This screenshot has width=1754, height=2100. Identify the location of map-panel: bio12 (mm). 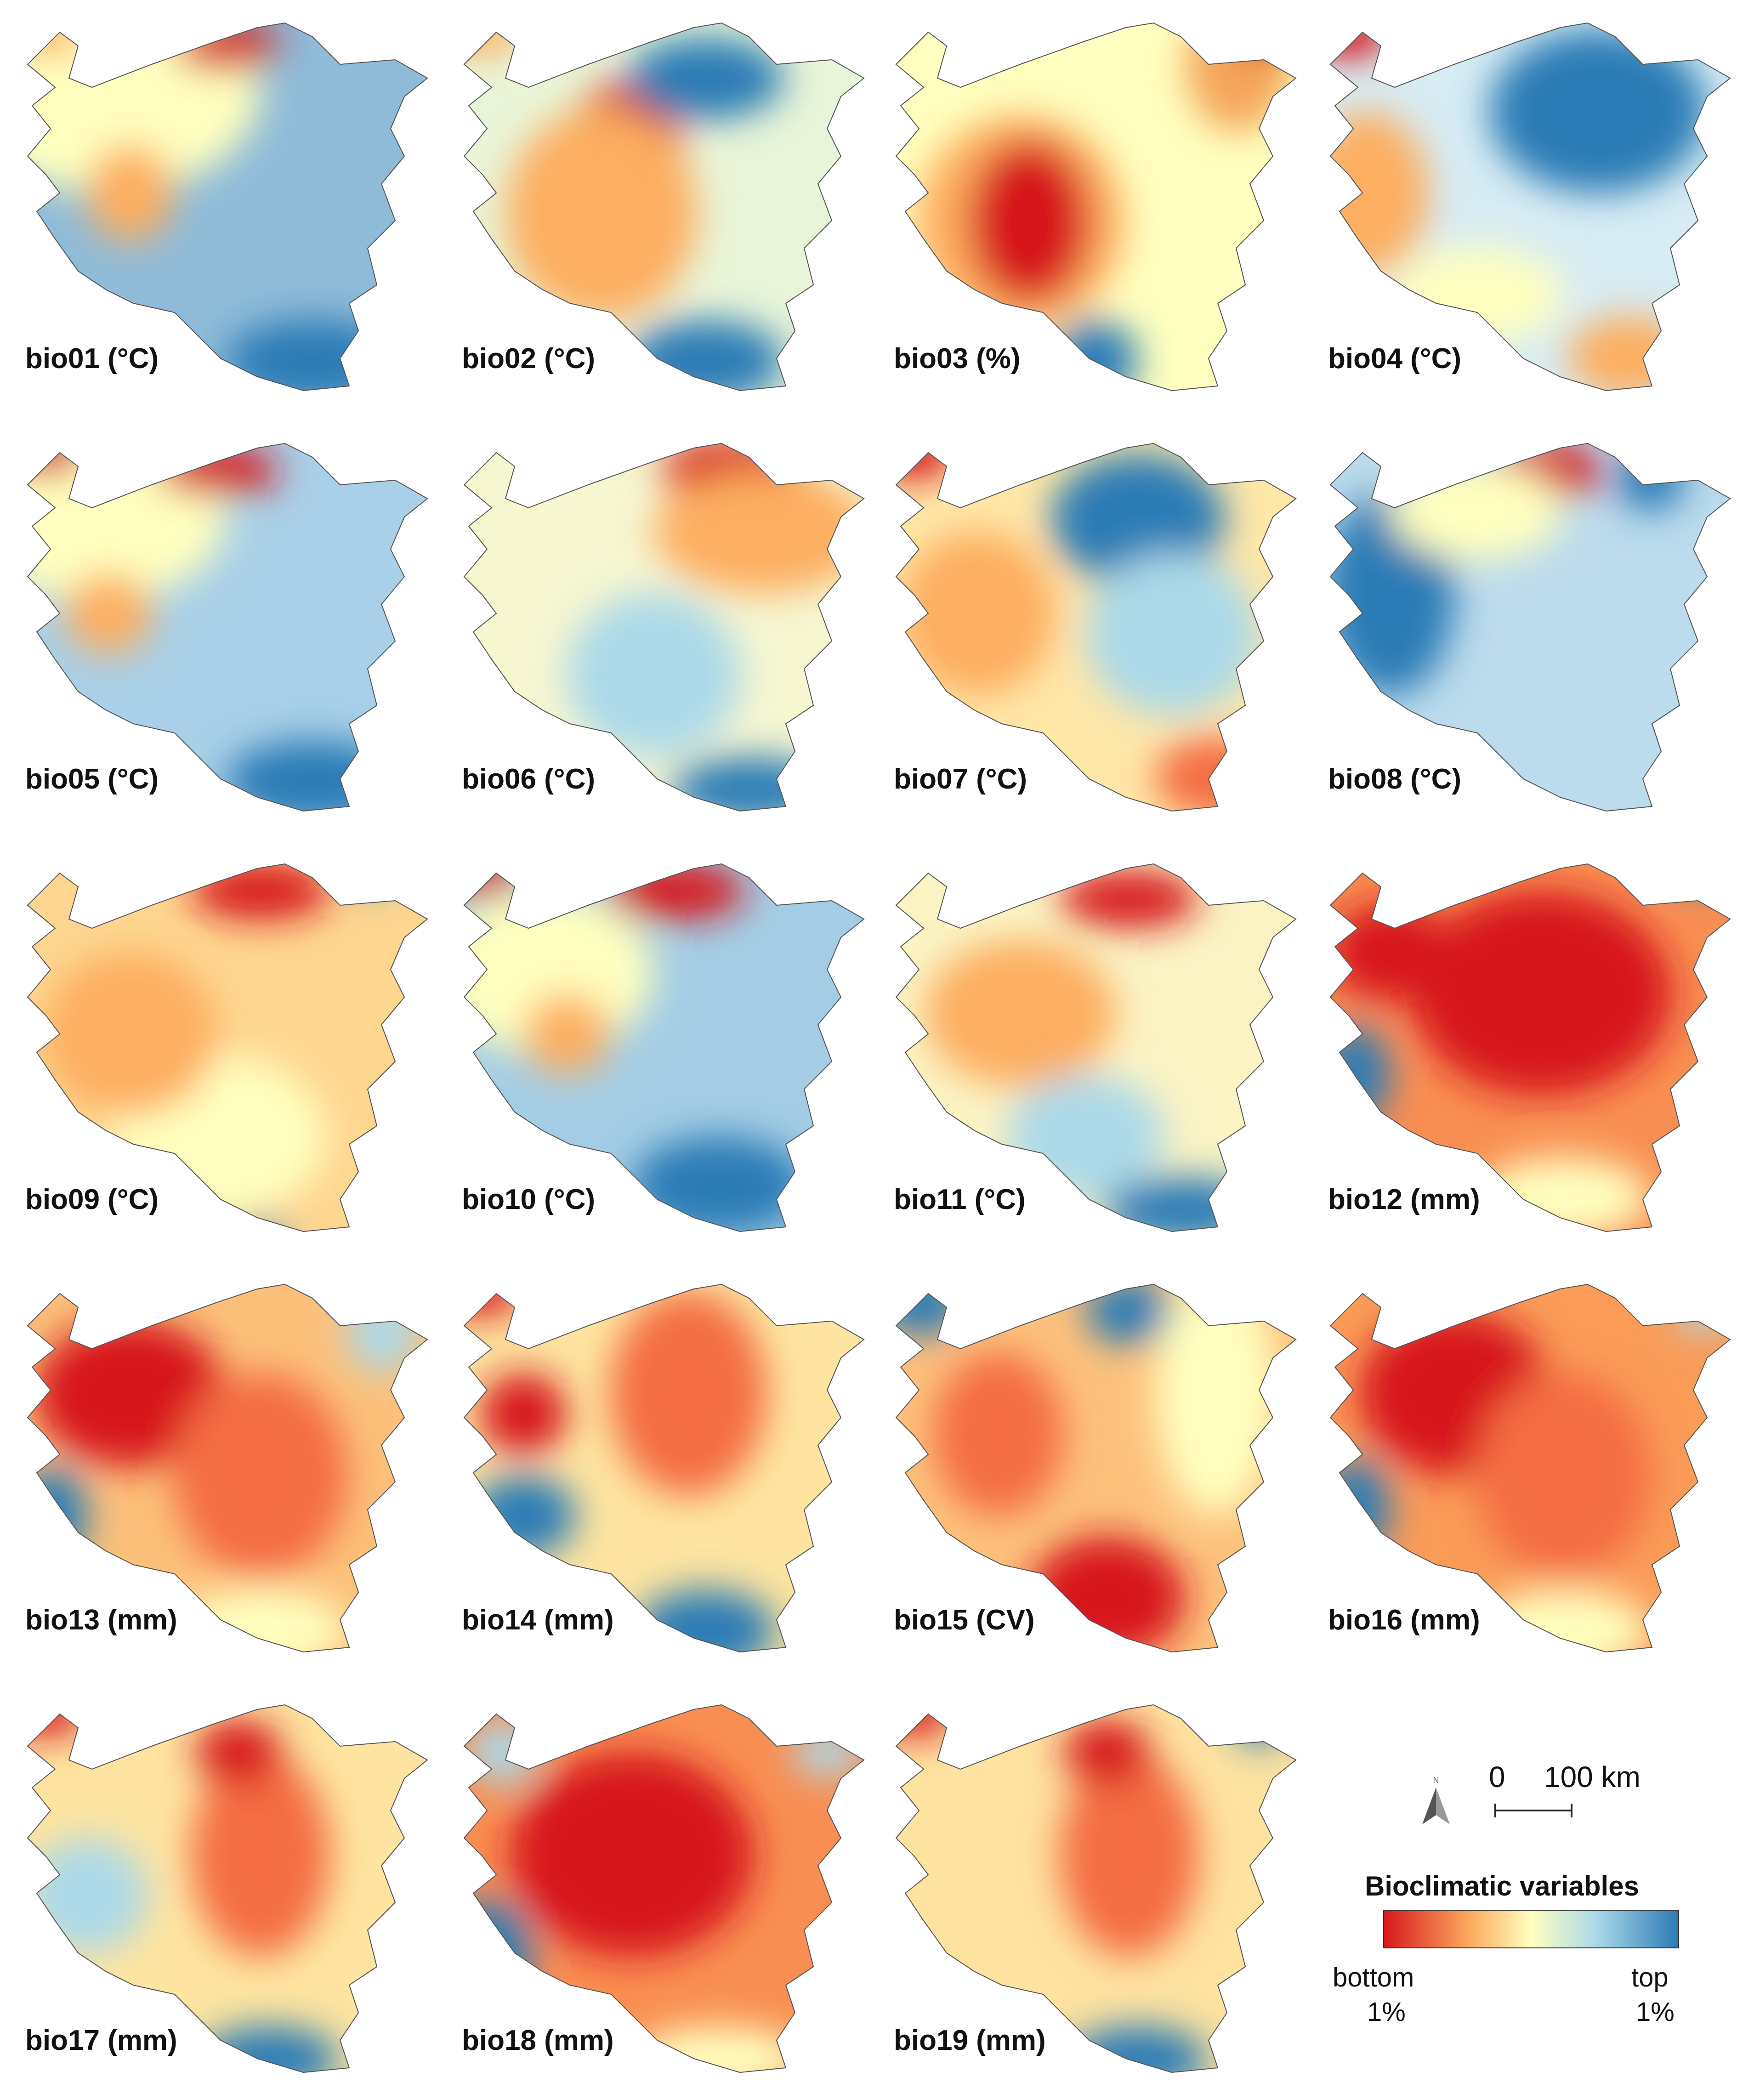
(1520, 1054).